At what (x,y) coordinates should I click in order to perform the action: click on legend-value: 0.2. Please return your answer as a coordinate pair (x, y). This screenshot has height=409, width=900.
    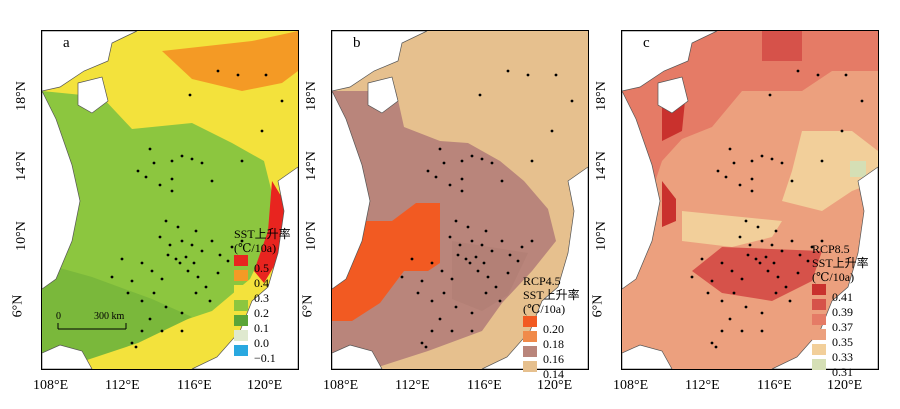
    Looking at the image, I should click on (261, 313).